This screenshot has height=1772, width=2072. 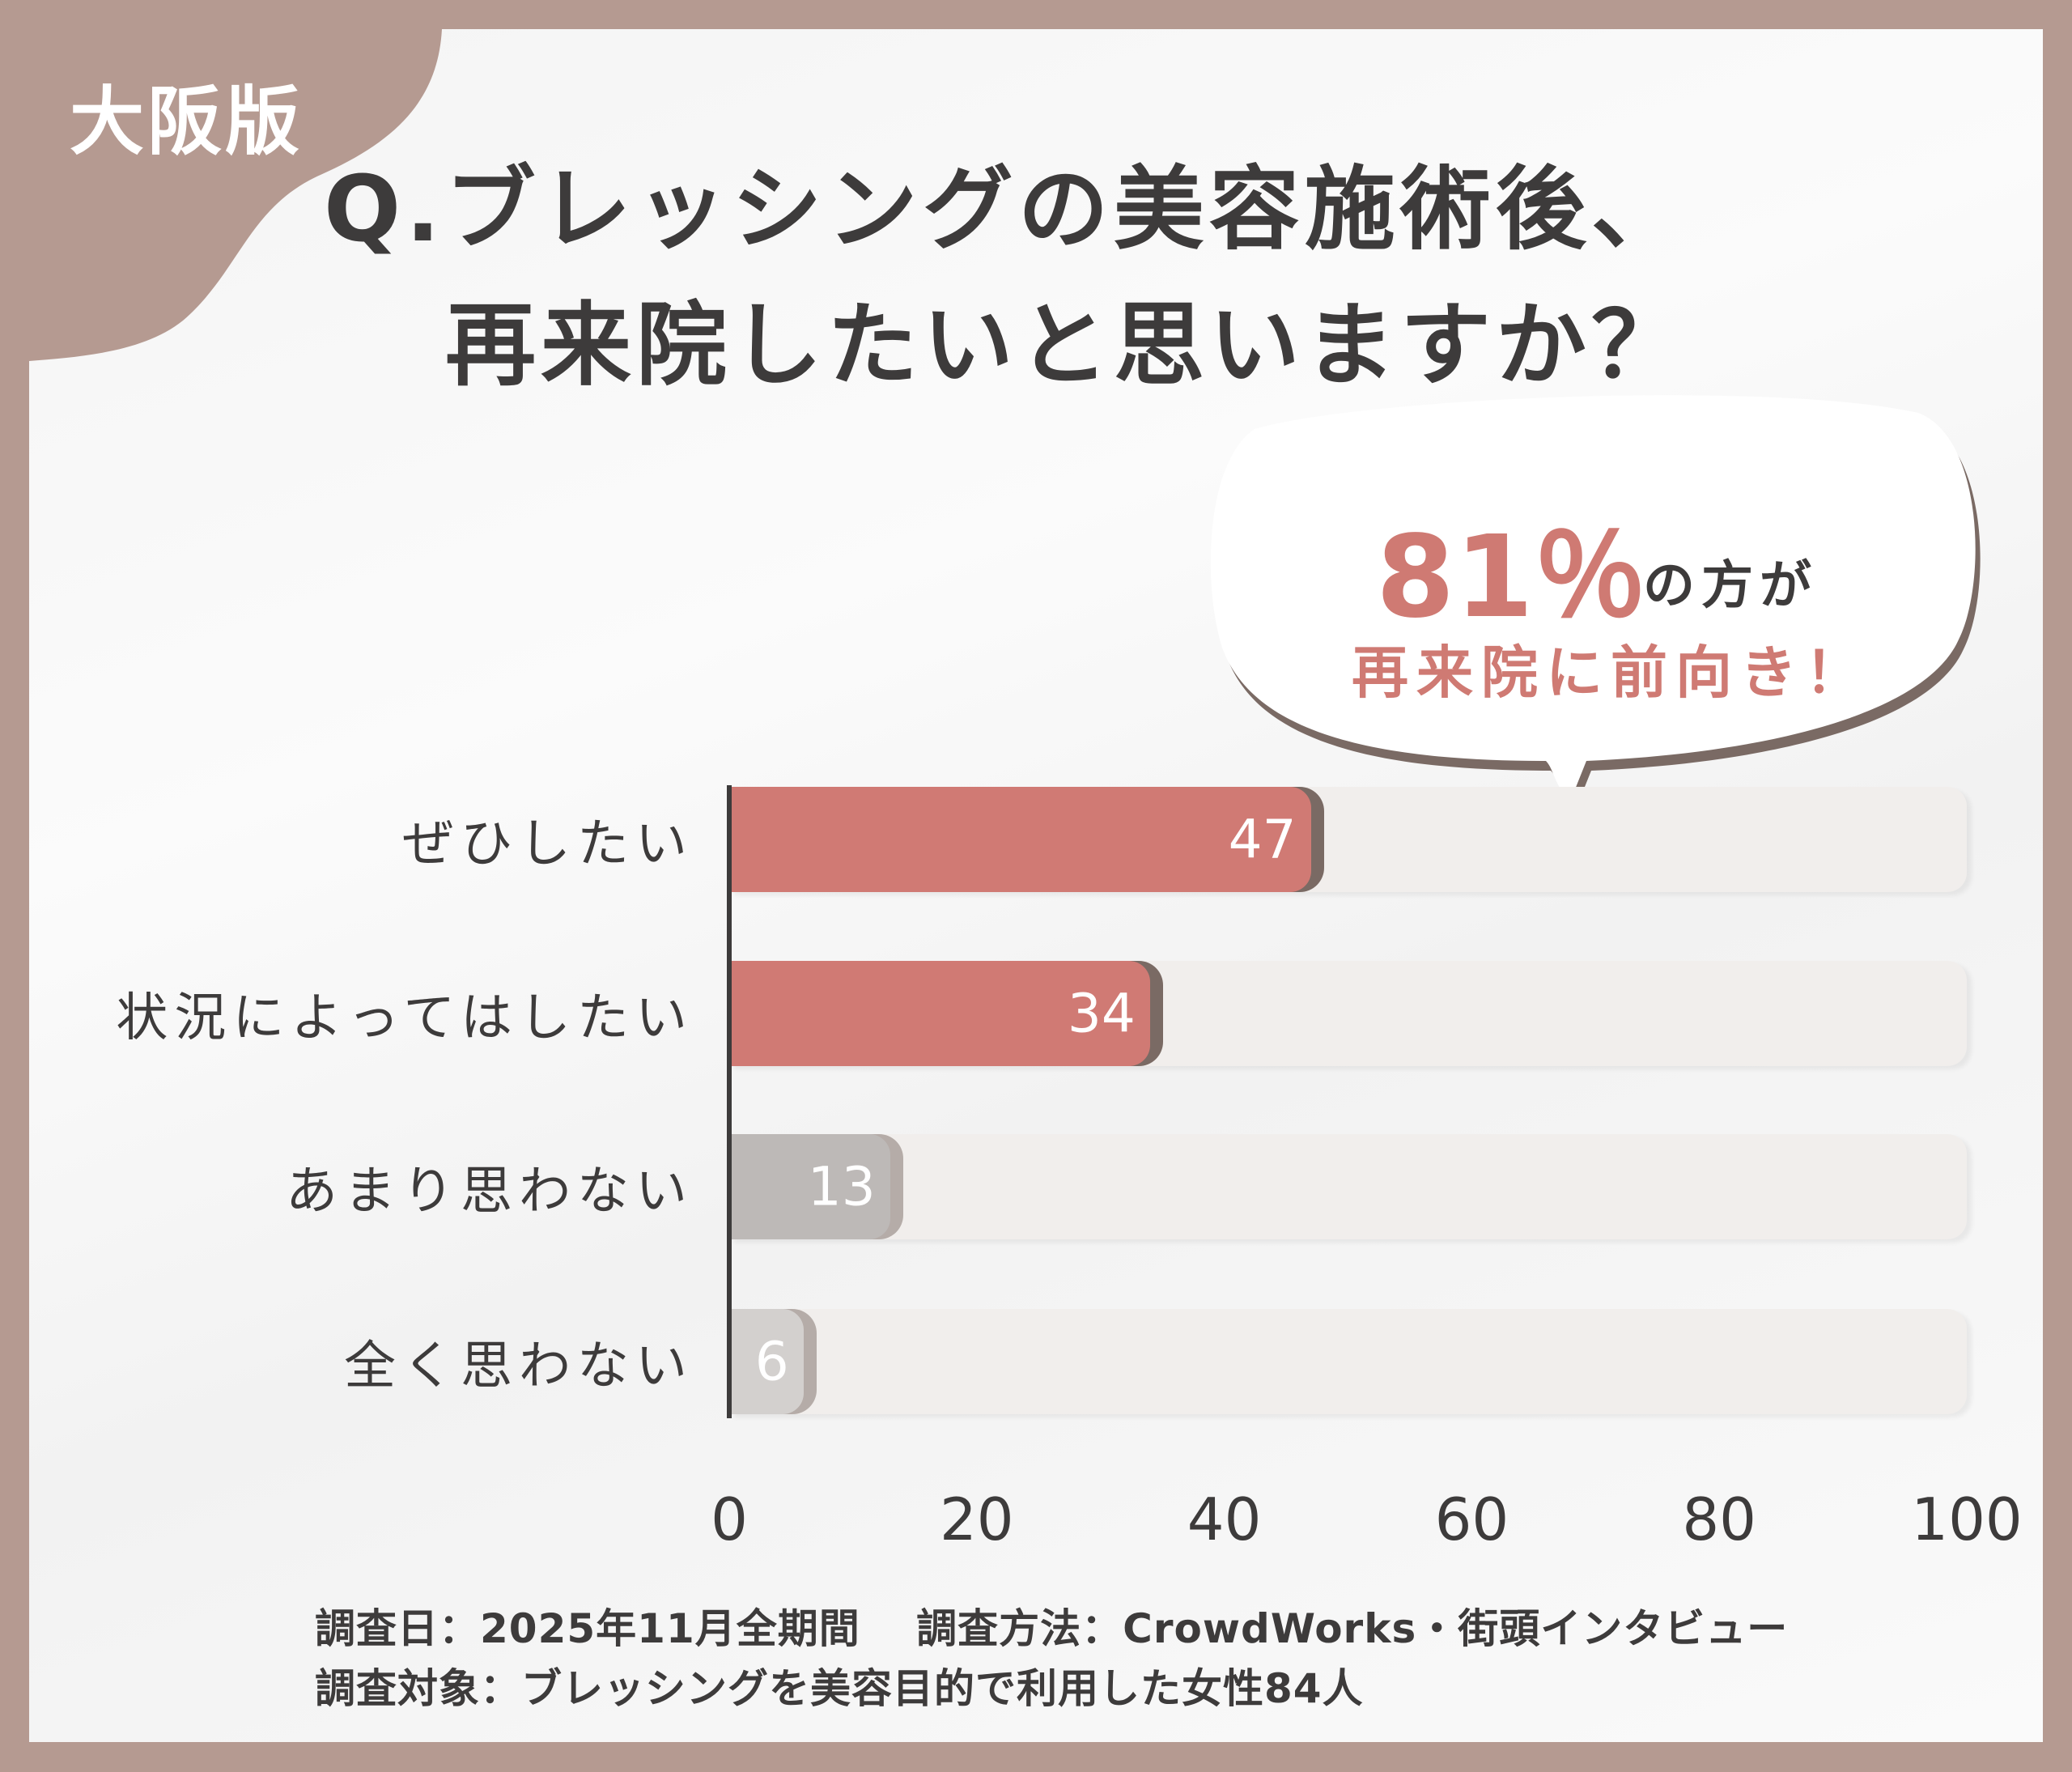 I want to click on footer-line1: 調査日：2025年11月全期間 調査方法：CrowdWorks・街頭インタビュー, so click(x=1052, y=1629).